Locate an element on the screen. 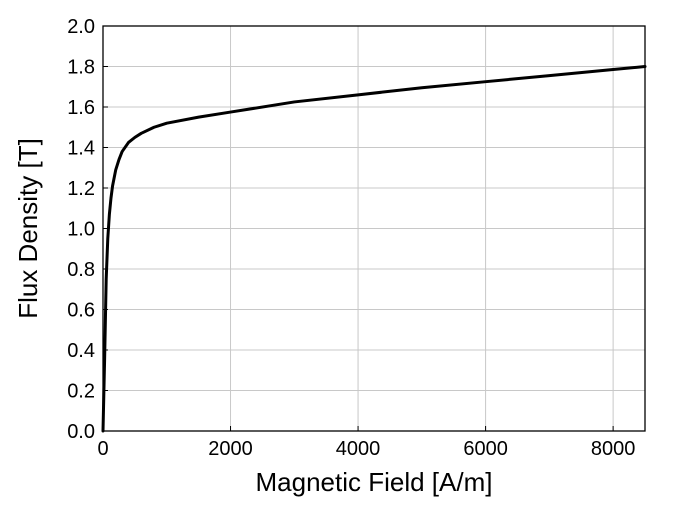 The height and width of the screenshot is (515, 674). y-tick-label: 2.0 is located at coordinates (81, 27).